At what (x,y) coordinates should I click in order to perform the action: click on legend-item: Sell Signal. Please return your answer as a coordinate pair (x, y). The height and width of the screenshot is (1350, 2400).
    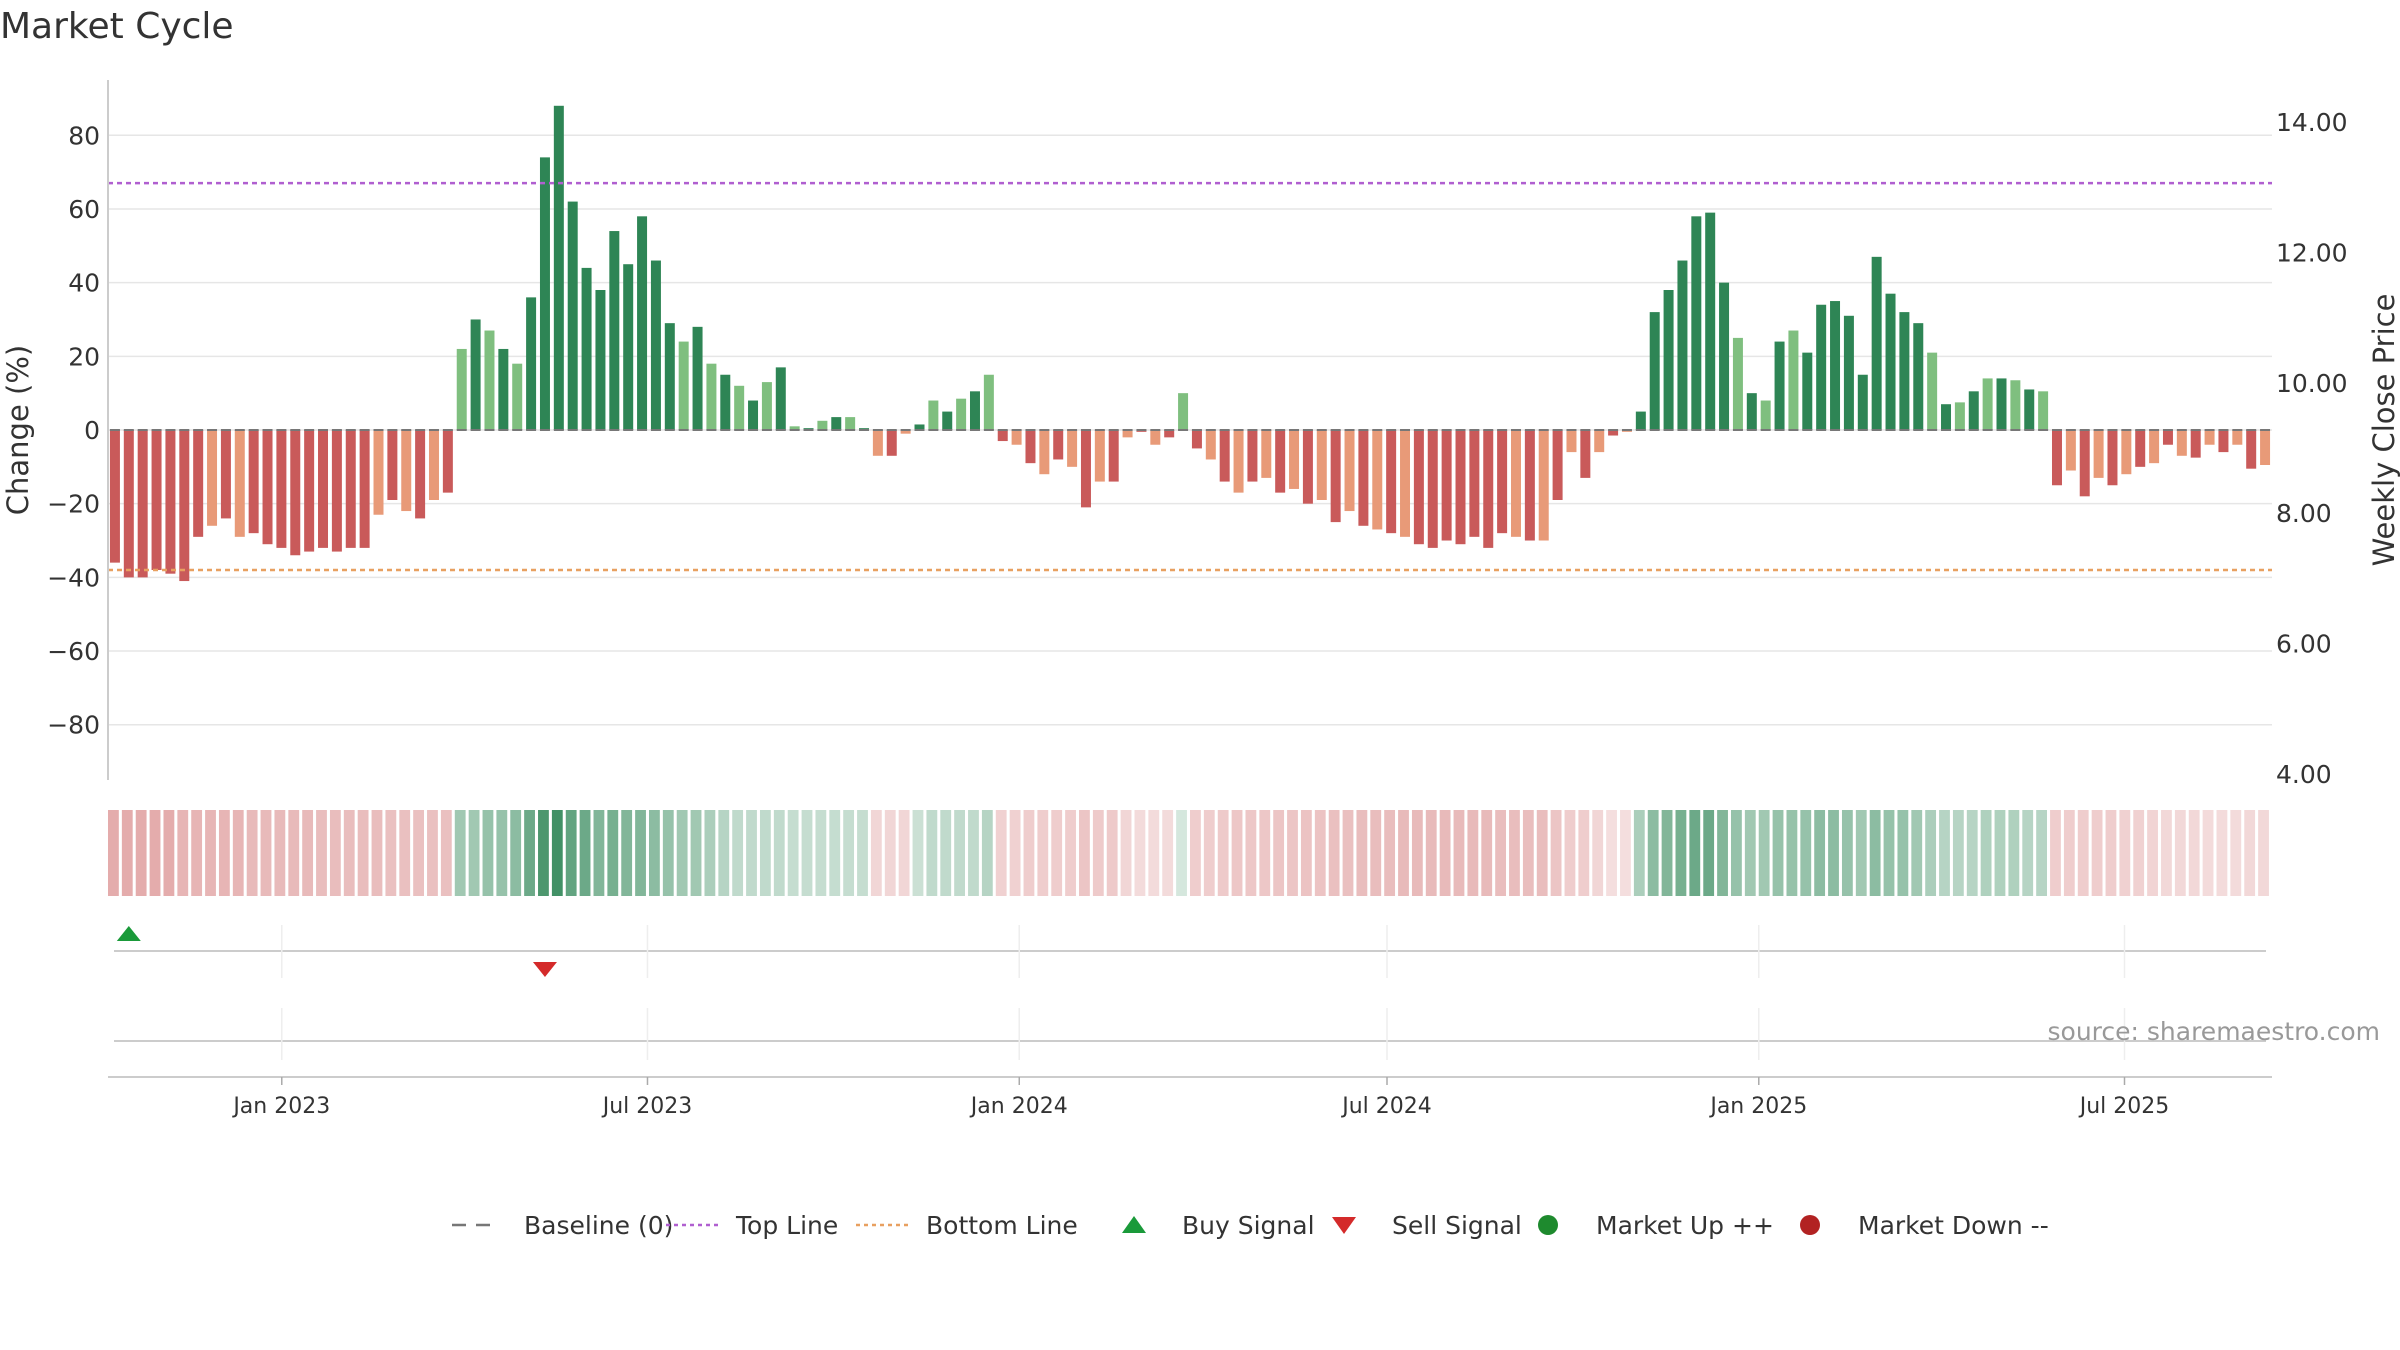
    Looking at the image, I should click on (1427, 1225).